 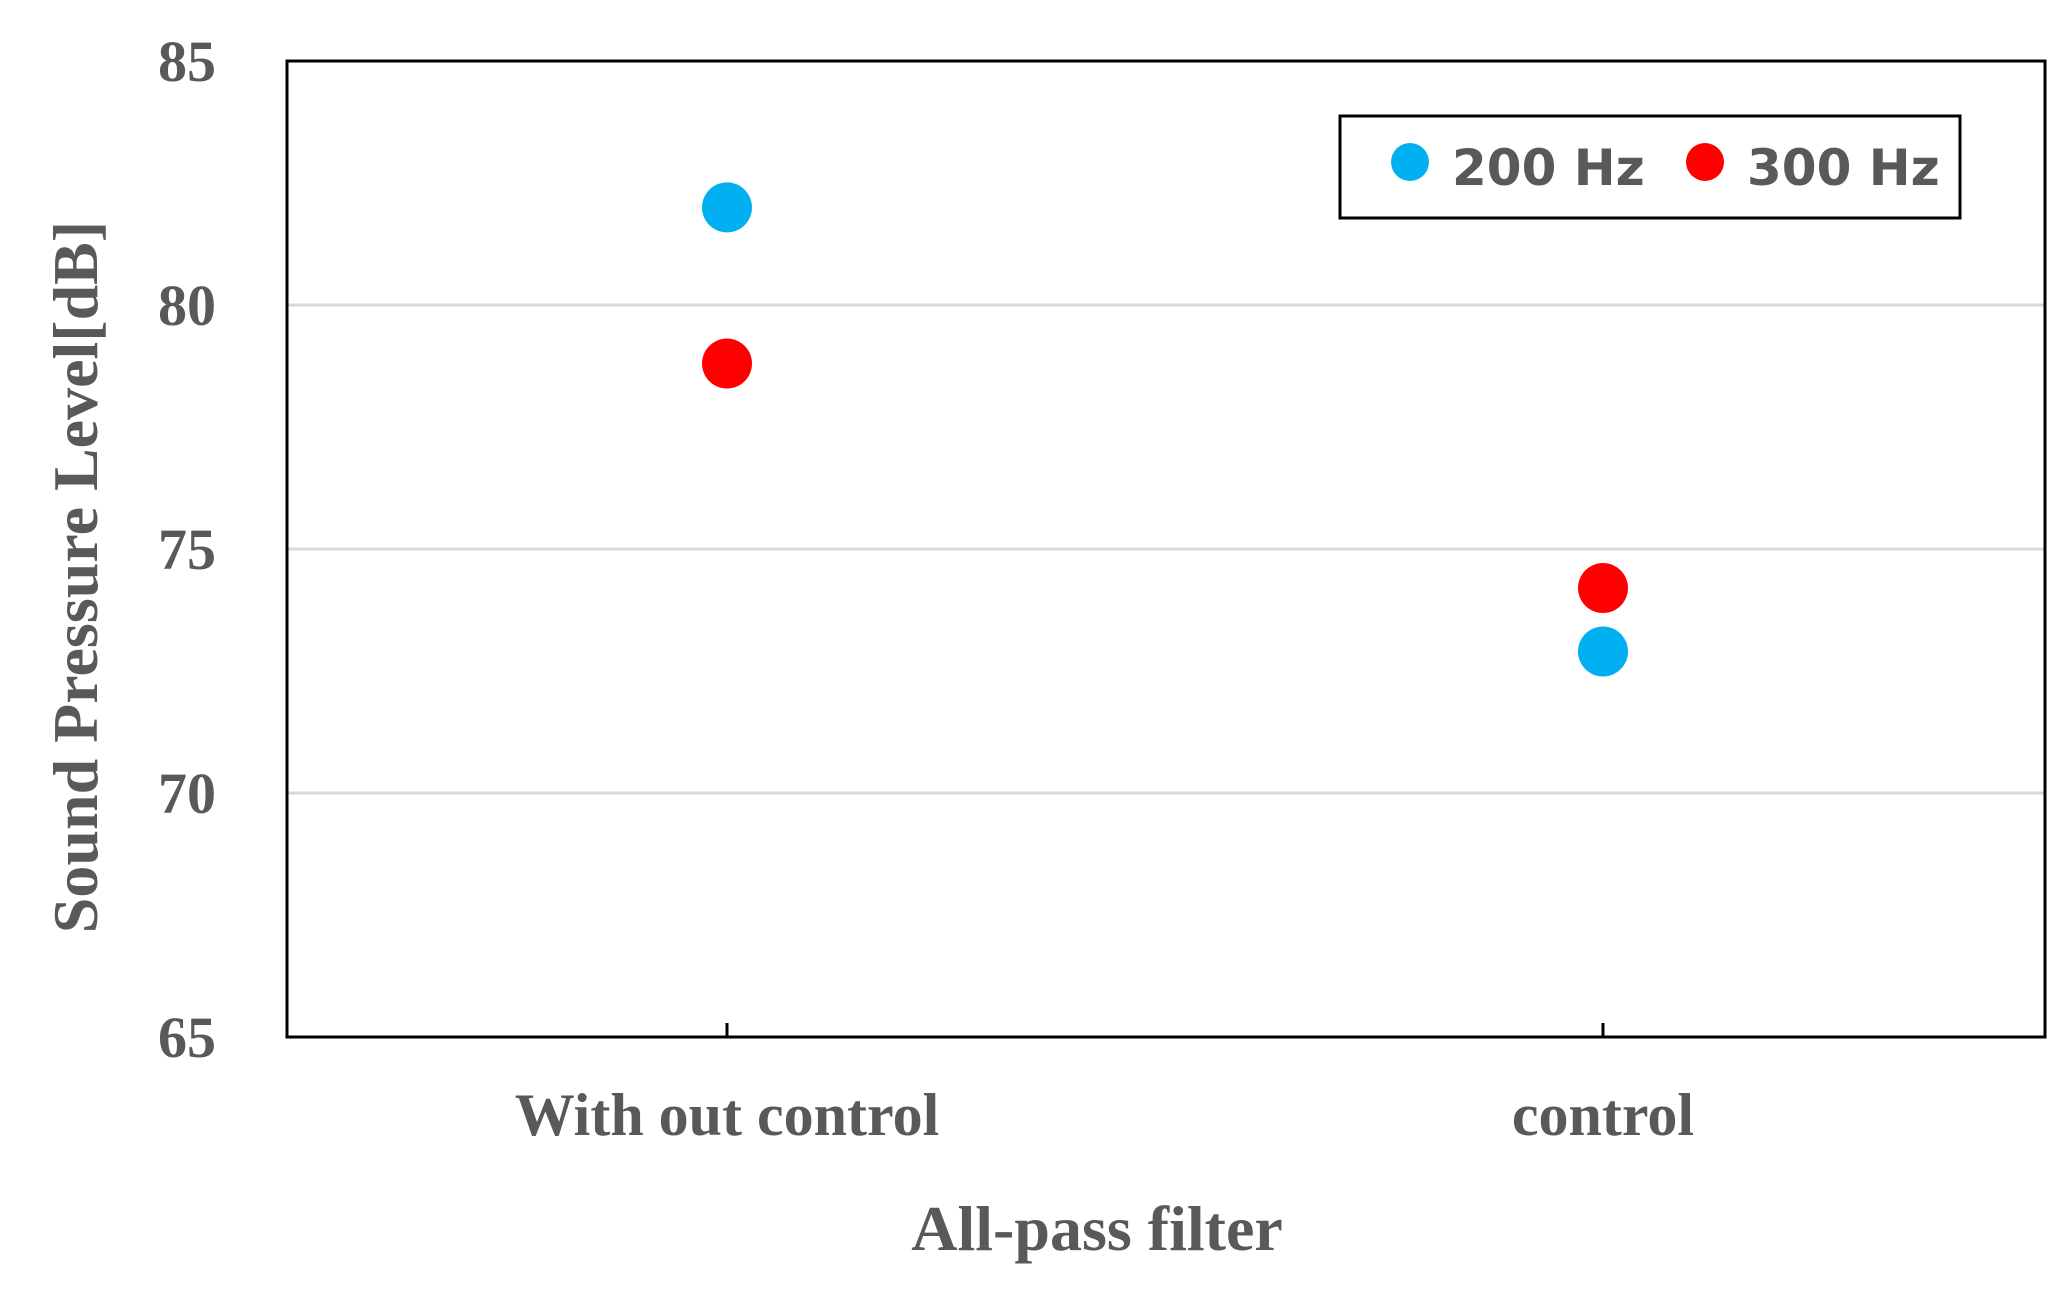 I want to click on x-tick-label: With out control, so click(x=727, y=1115).